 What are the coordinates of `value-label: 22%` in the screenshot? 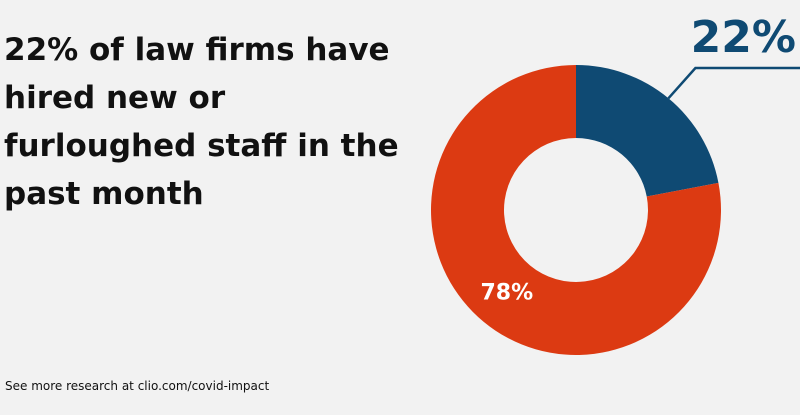 It's located at (743, 37).